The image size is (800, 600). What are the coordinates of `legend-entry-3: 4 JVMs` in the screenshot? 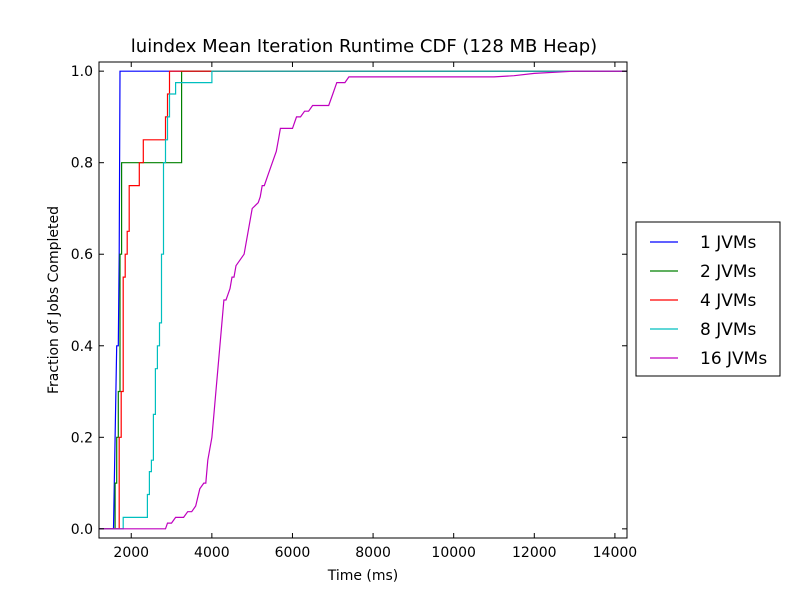 It's located at (728, 301).